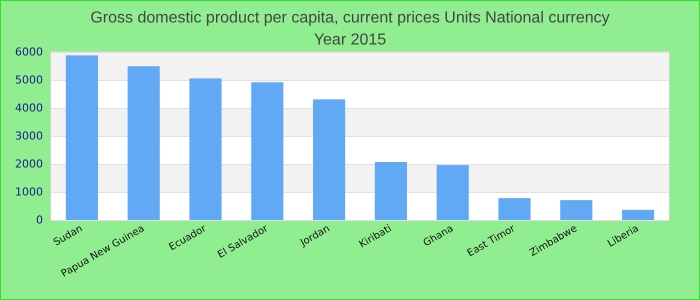 The width and height of the screenshot is (700, 300). Describe the element at coordinates (29, 136) in the screenshot. I see `y-tick-label: 3000` at that location.